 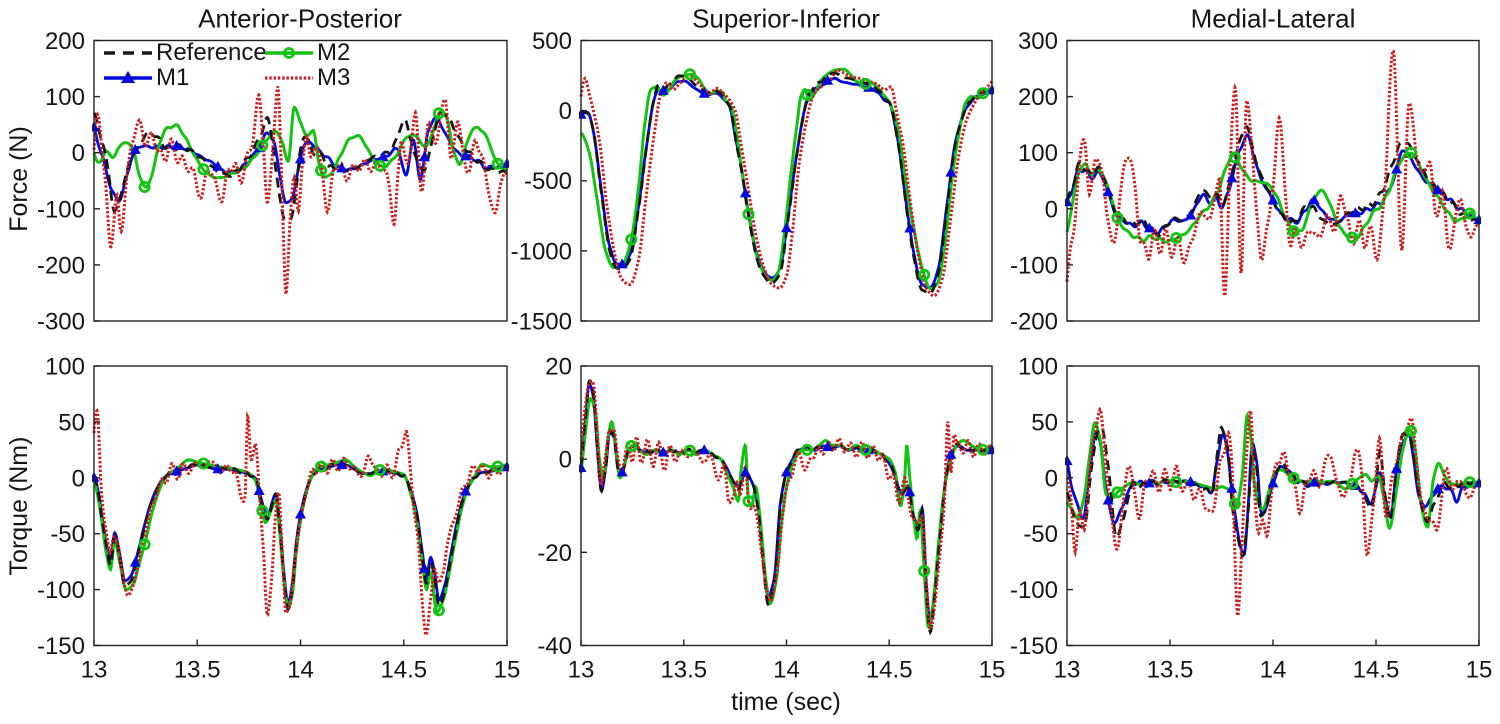 I want to click on svg-text: 300, so click(x=1038, y=41).